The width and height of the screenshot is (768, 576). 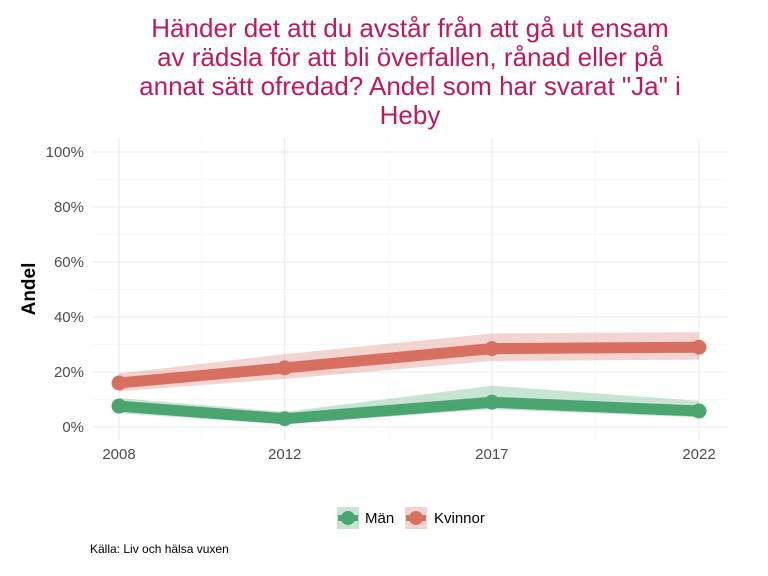 I want to click on data-points, so click(x=409, y=383).